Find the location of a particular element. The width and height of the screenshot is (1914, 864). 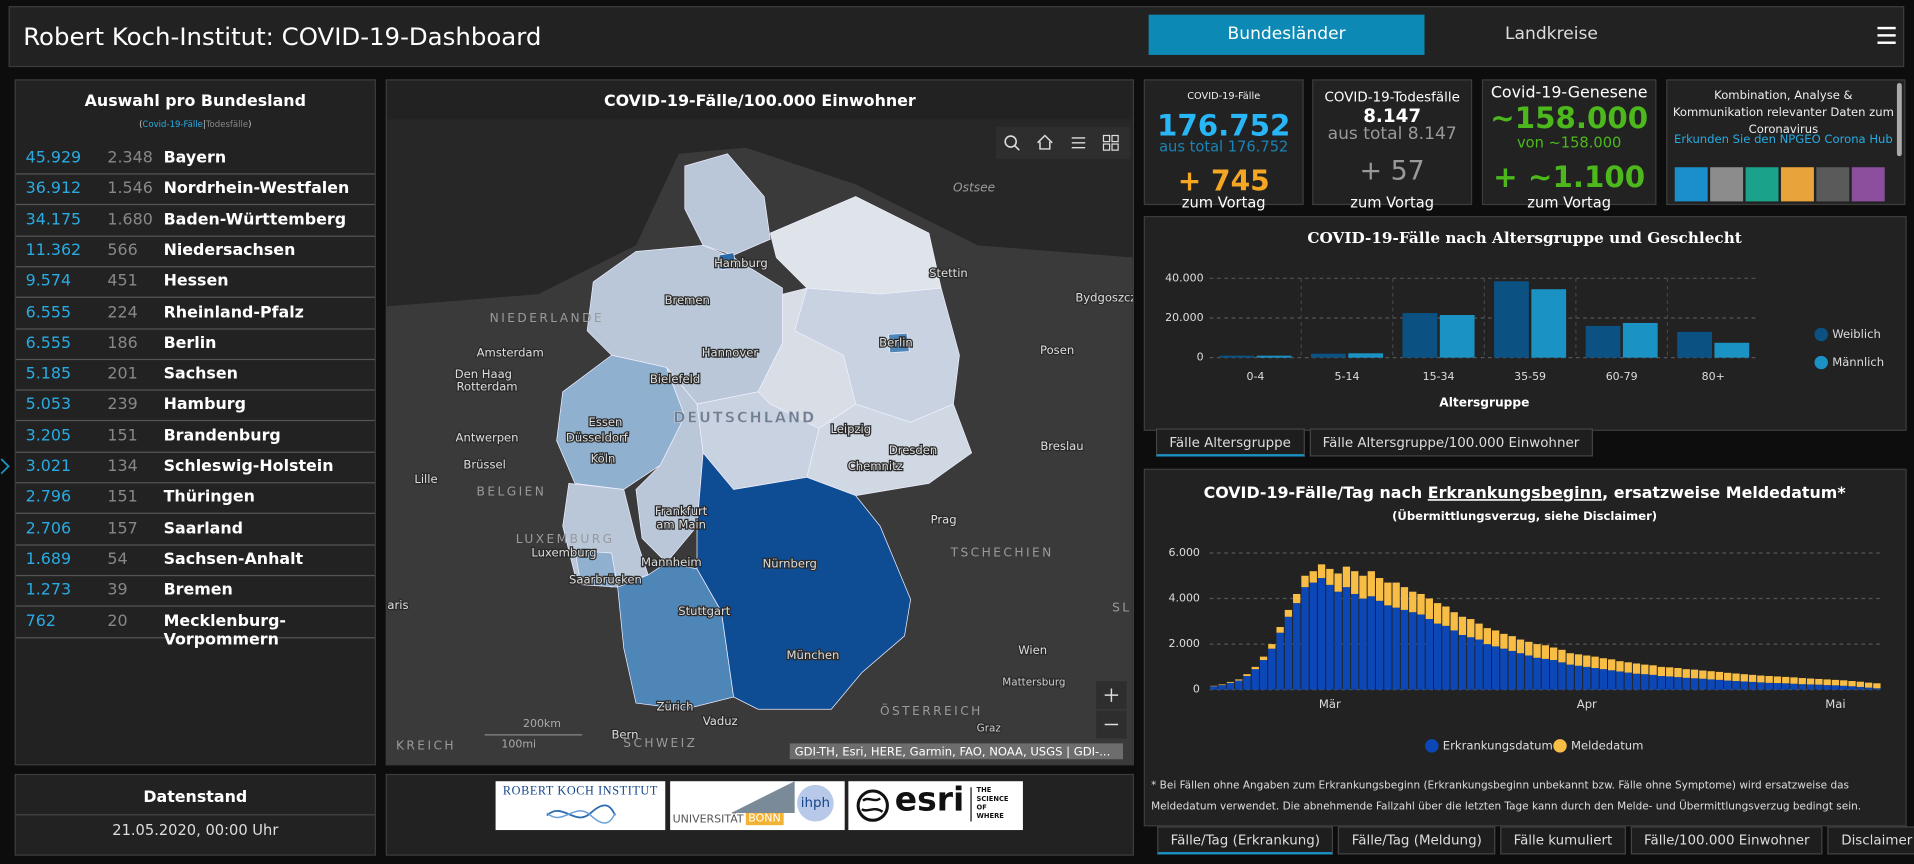

search-button is located at coordinates (1012, 143).